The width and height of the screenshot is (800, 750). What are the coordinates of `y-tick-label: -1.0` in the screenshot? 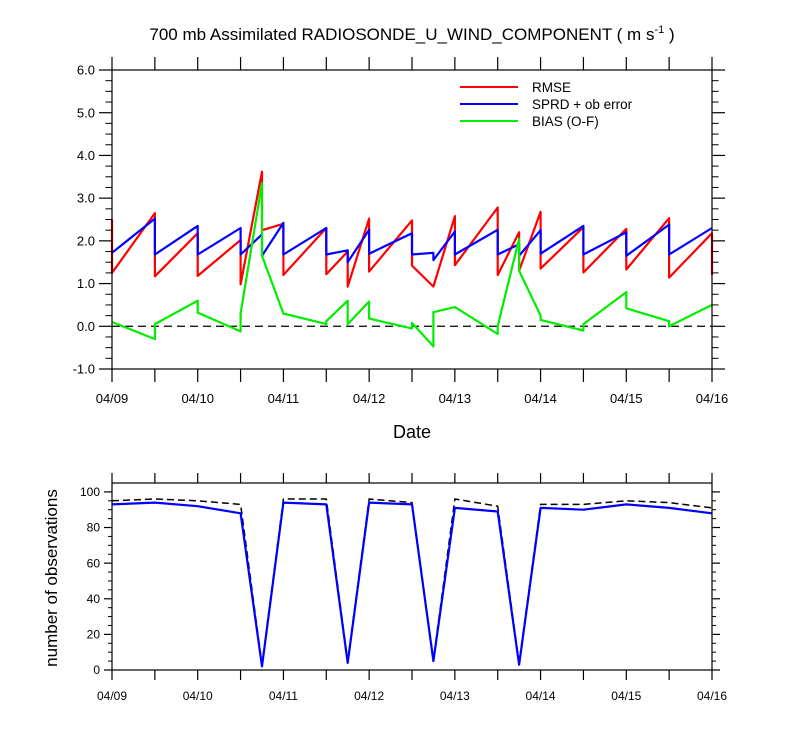 It's located at (84, 369).